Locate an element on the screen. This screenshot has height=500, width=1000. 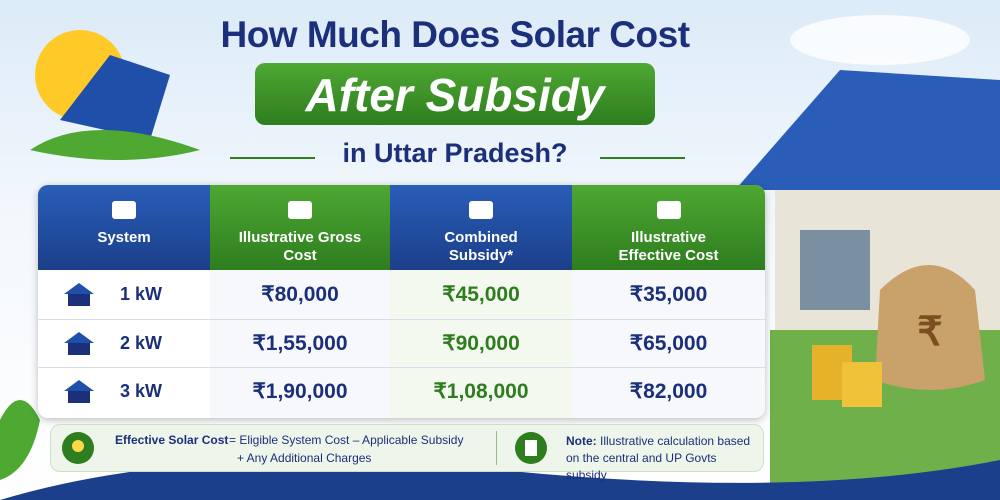
column-header: Combined Subsidy* is located at coordinates (481, 227).